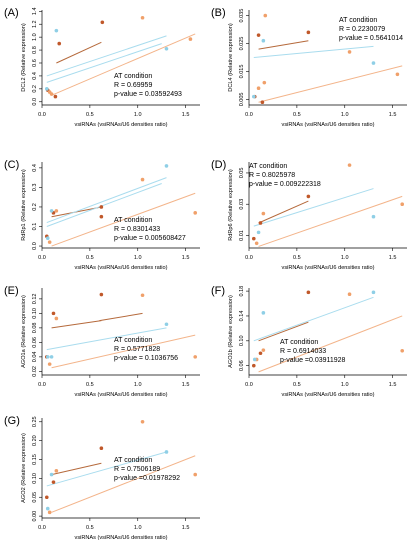  Describe the element at coordinates (133, 460) in the screenshot. I see `panel-6-annotation-line: AT condition` at that location.